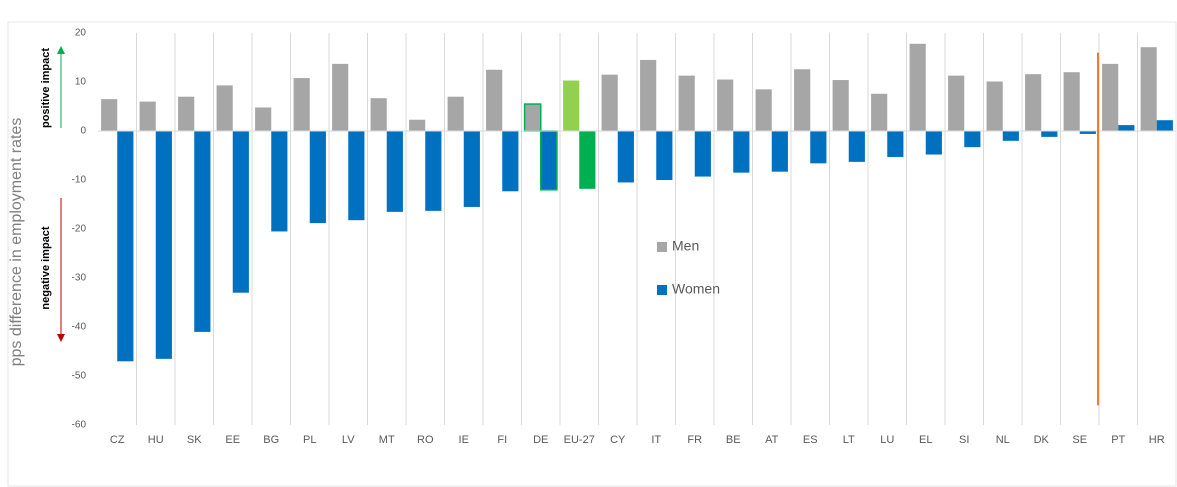  I want to click on x-tick-label: RO, so click(425, 440).